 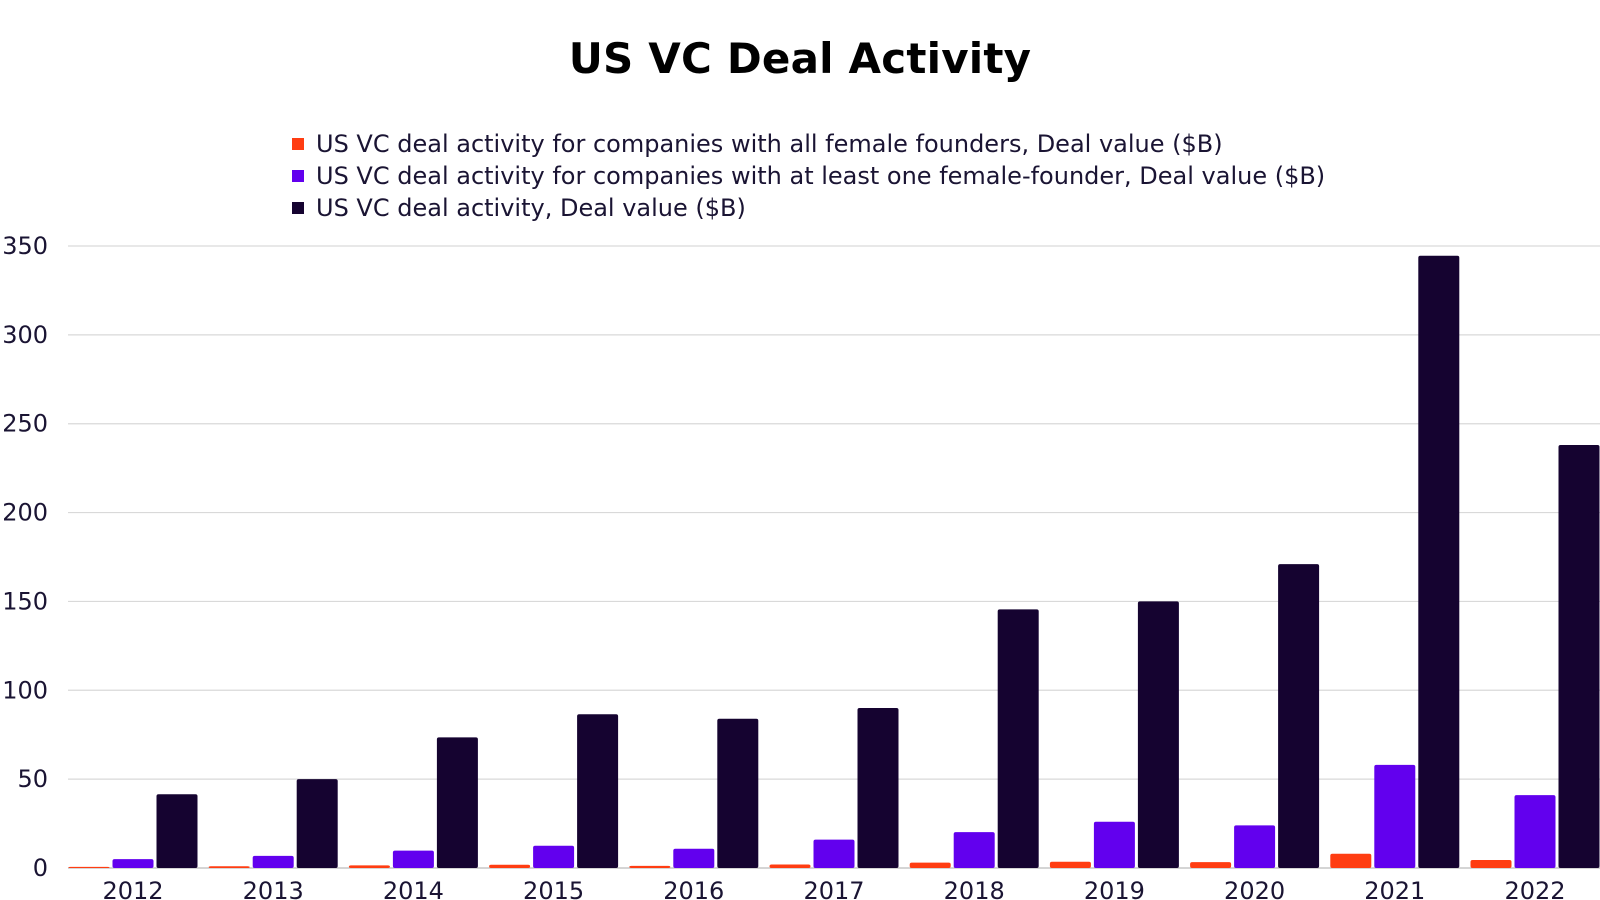 I want to click on x-tick-label-2020: 2020, so click(x=1254, y=888).